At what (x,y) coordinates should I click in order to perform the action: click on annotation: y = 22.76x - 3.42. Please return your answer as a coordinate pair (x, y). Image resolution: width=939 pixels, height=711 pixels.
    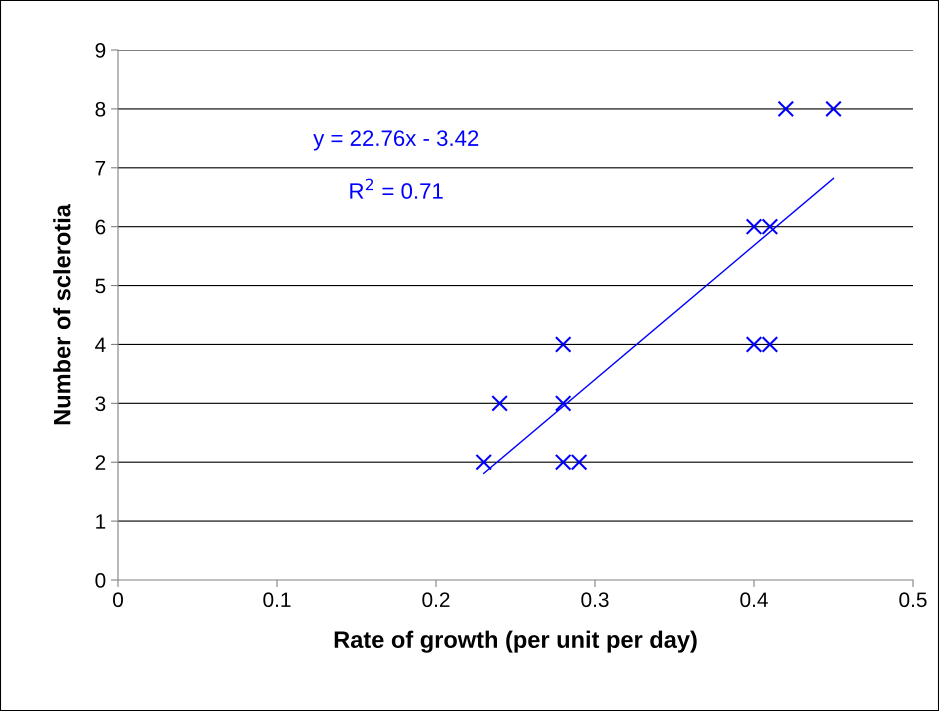
    Looking at the image, I should click on (395, 140).